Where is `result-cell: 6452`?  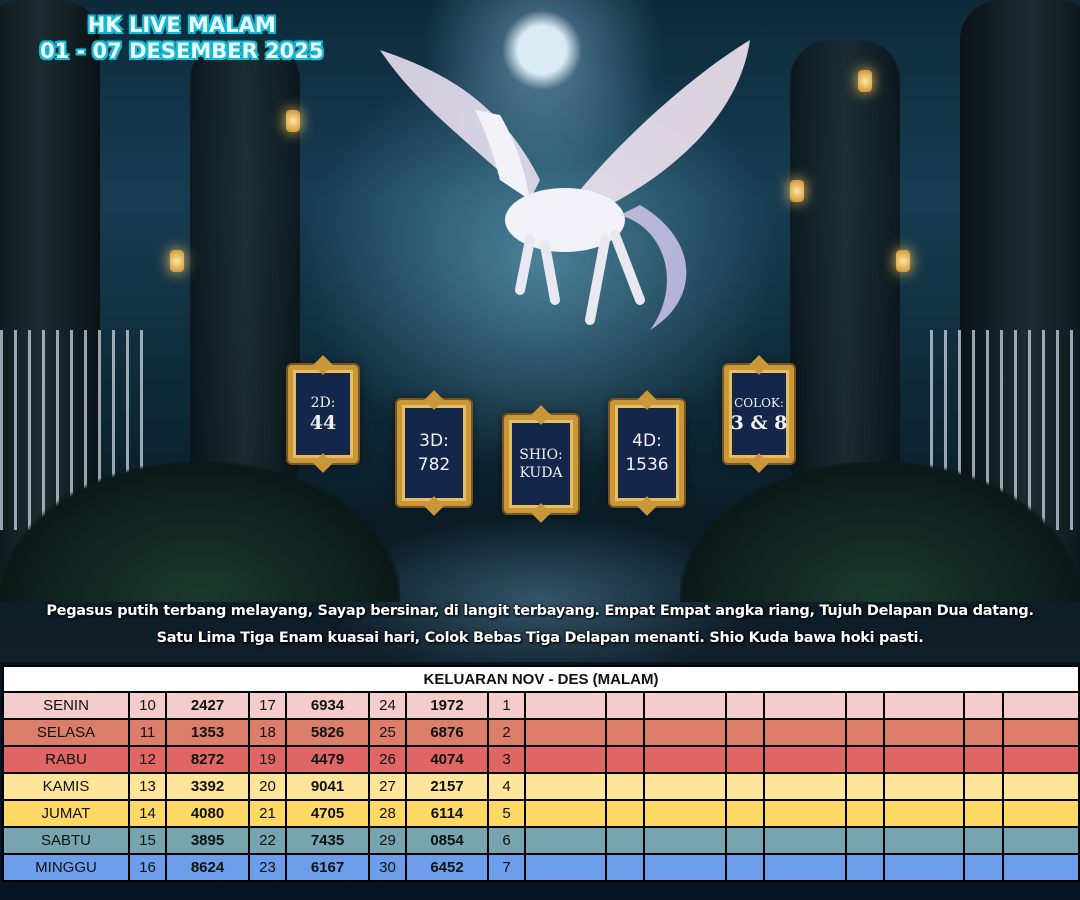 result-cell: 6452 is located at coordinates (447, 867).